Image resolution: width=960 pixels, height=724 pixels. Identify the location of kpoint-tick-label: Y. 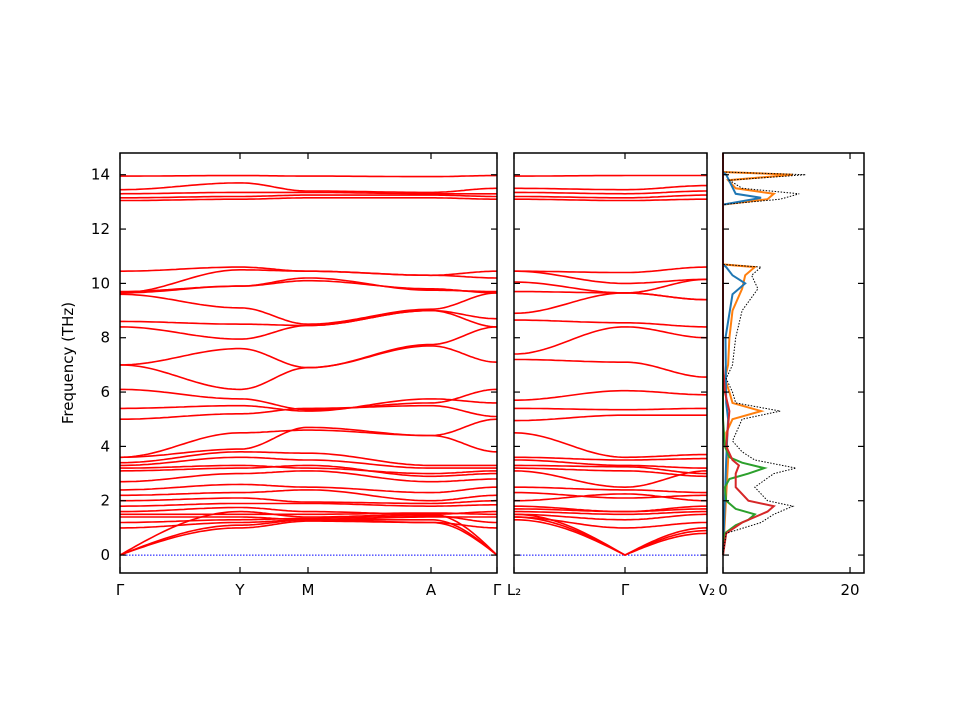
(239, 590).